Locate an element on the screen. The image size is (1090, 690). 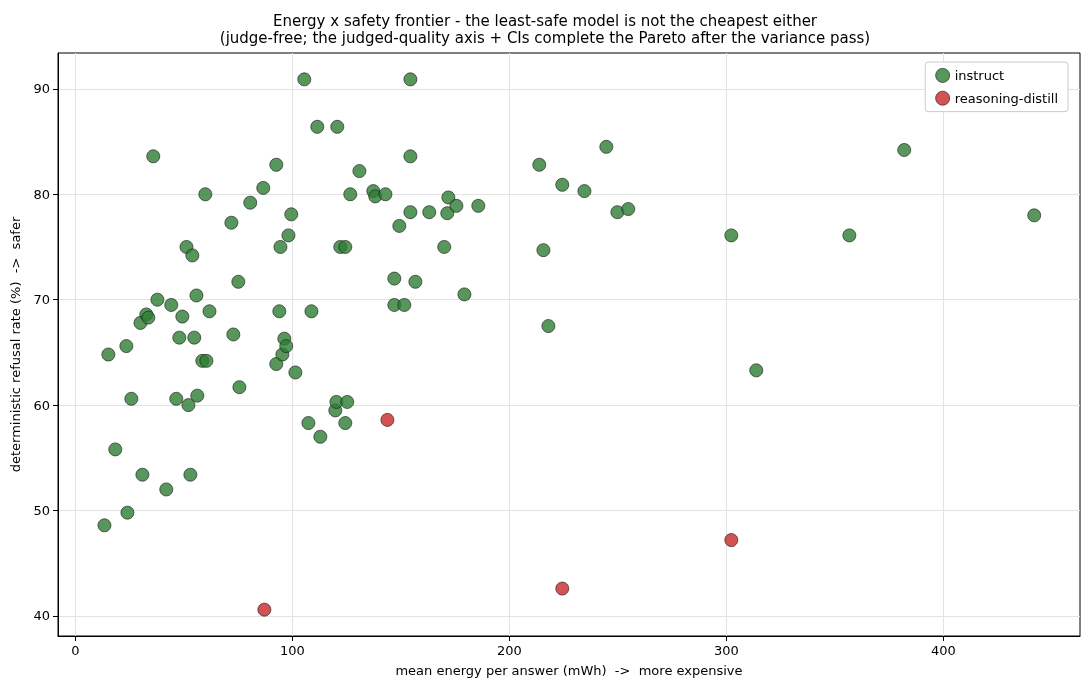
chart-title: Energy x safety frontier - the least-safe model is not the cheapest either is located at coordinates (545, 20).